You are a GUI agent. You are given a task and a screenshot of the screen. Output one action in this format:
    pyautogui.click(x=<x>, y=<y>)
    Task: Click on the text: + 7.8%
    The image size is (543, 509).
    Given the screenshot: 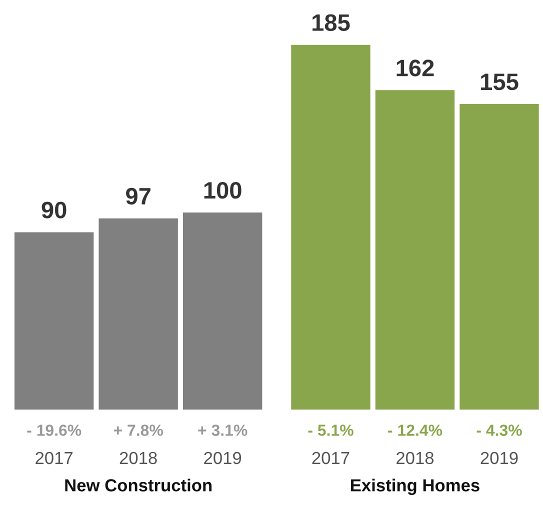 What is the action you would take?
    pyautogui.click(x=138, y=430)
    